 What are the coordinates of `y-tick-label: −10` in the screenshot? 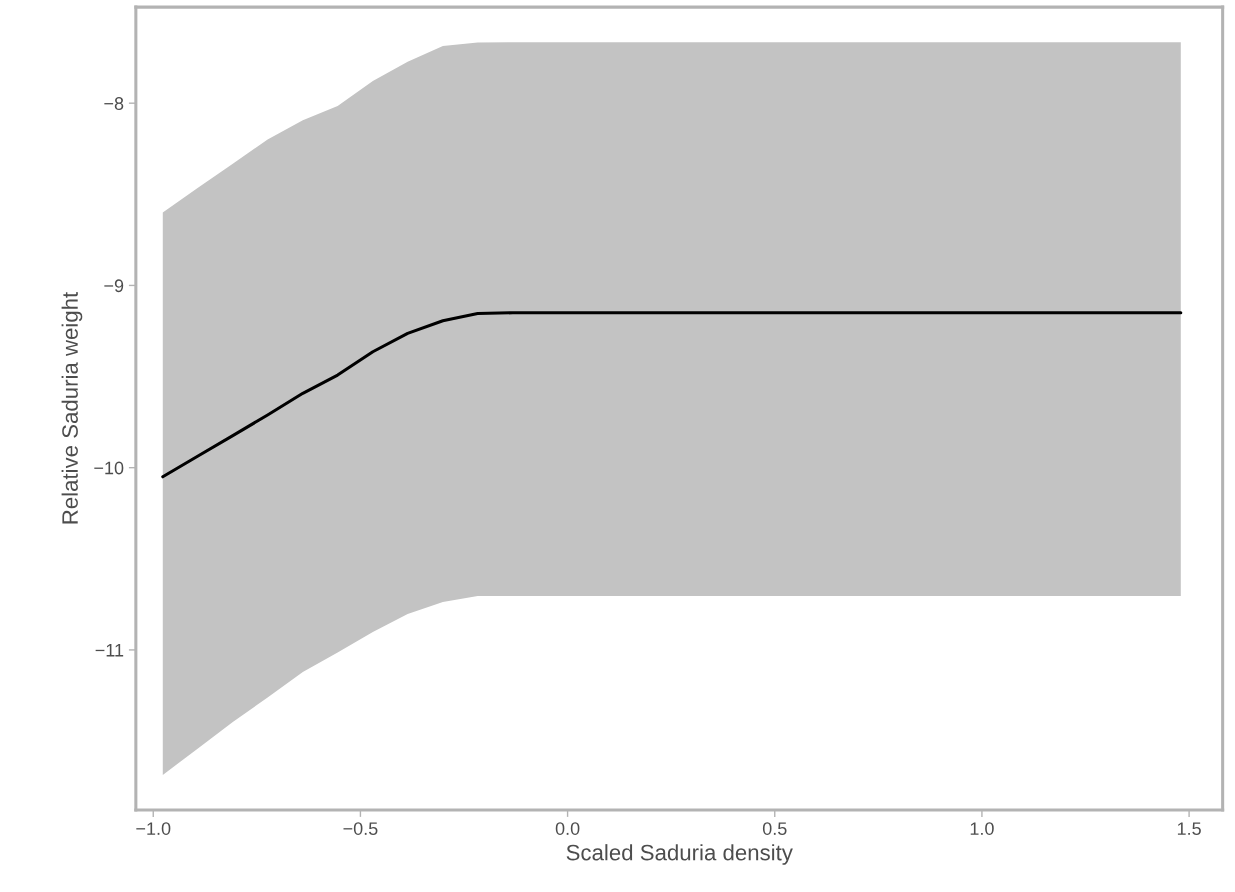 It's located at (109, 468).